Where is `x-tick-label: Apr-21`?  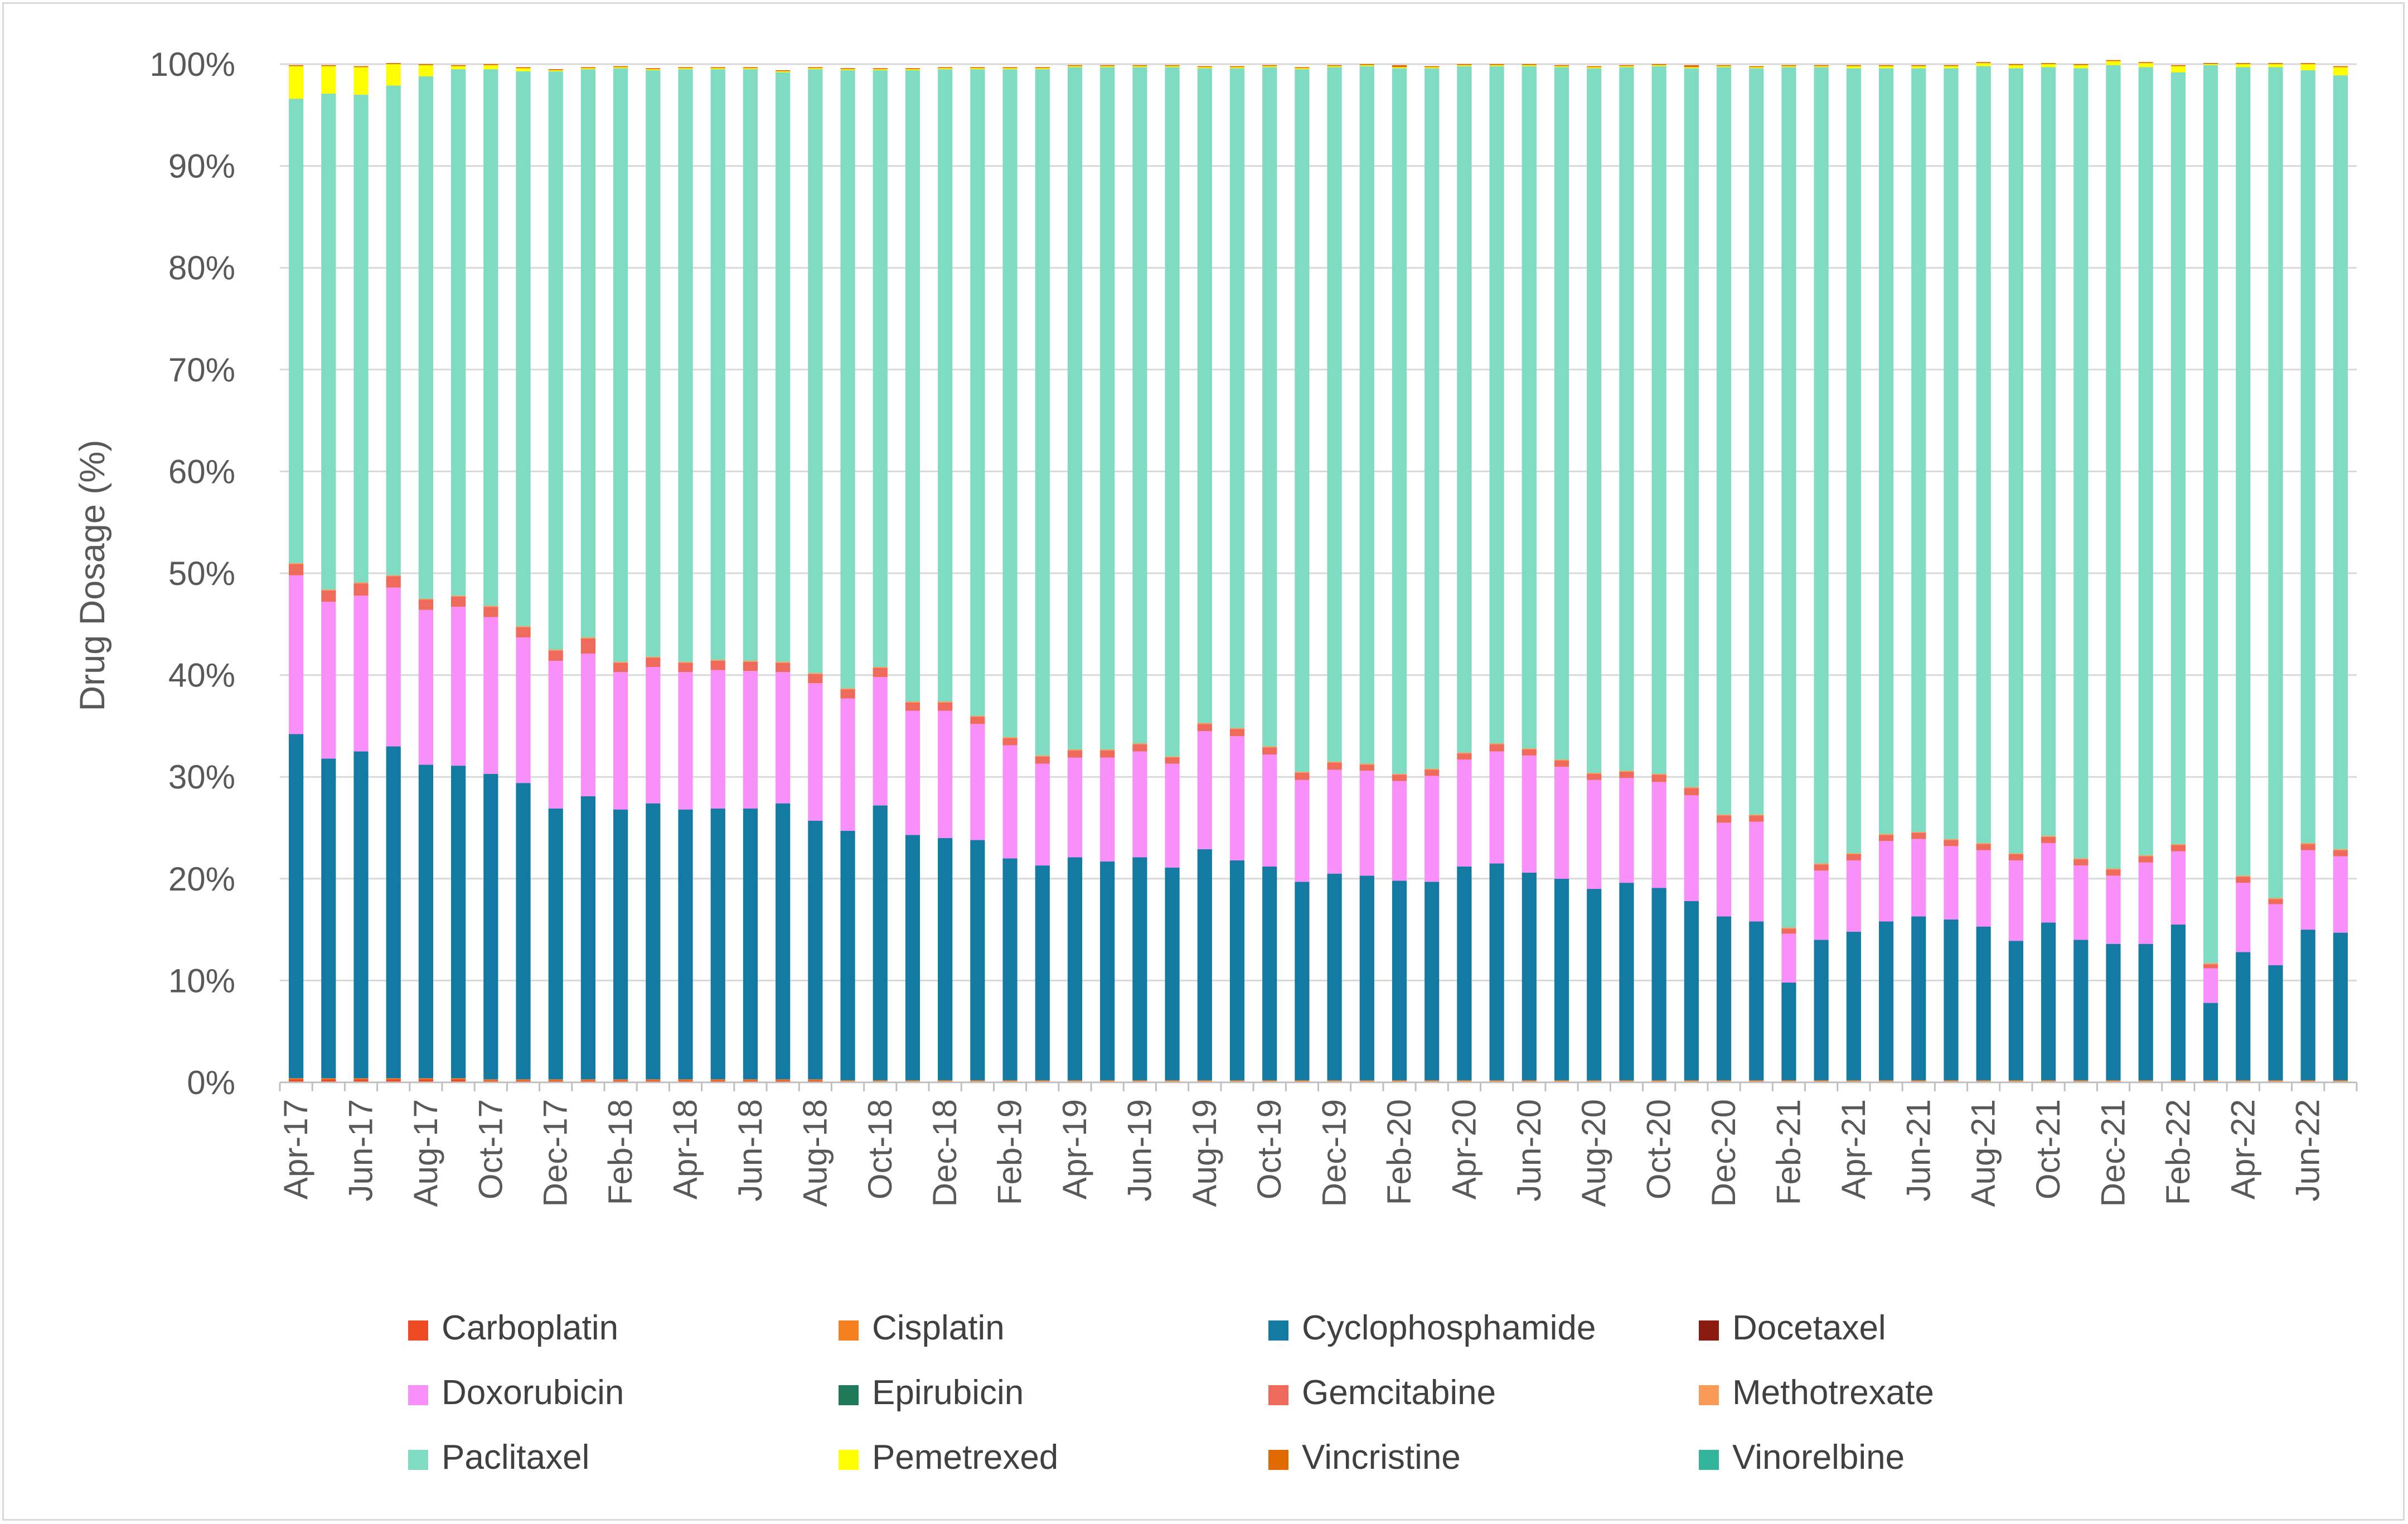
x-tick-label: Apr-21 is located at coordinates (1853, 1149).